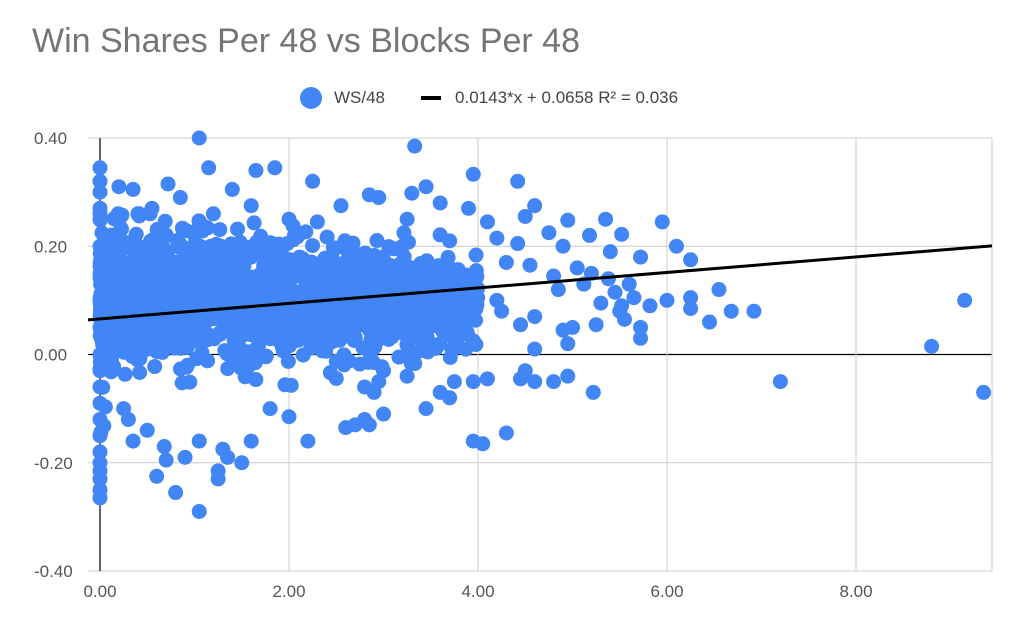 The image size is (1024, 633). I want to click on x-tick-label: 8.00, so click(855, 591).